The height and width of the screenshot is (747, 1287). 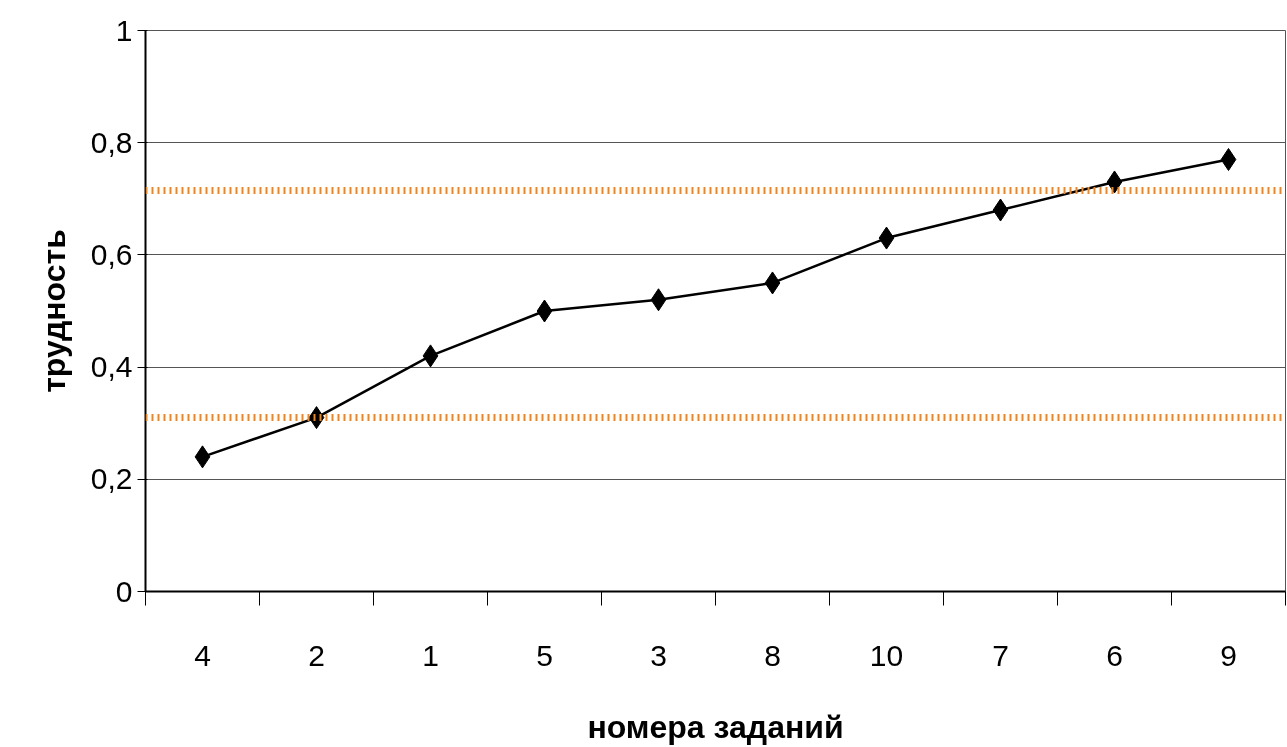 I want to click on x-tick-label: 8, so click(x=772, y=655).